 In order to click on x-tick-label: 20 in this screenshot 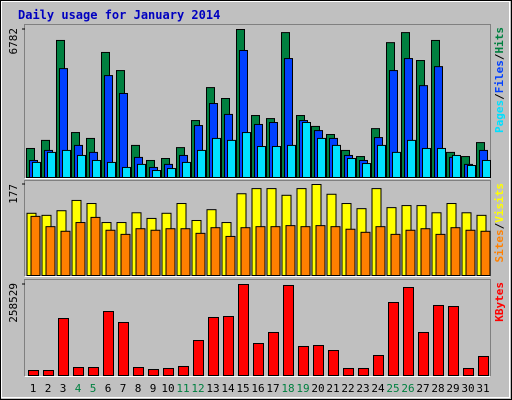, I will do `click(317, 388)`.